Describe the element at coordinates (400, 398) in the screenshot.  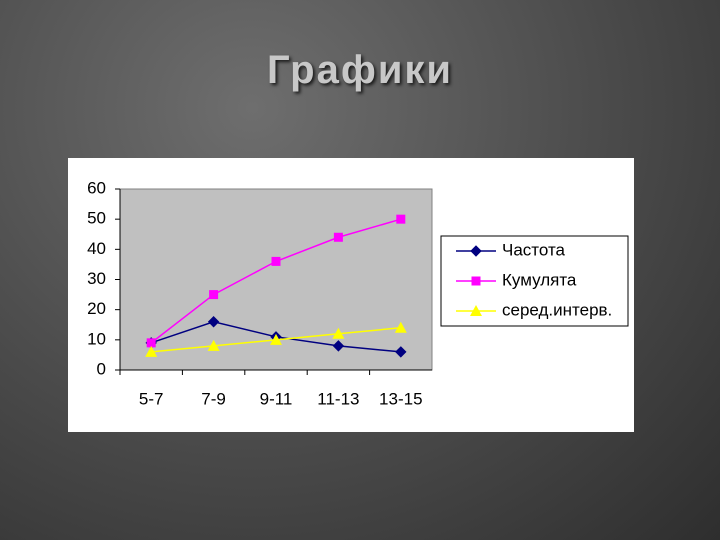
I see `x-tick-label: 13-15` at that location.